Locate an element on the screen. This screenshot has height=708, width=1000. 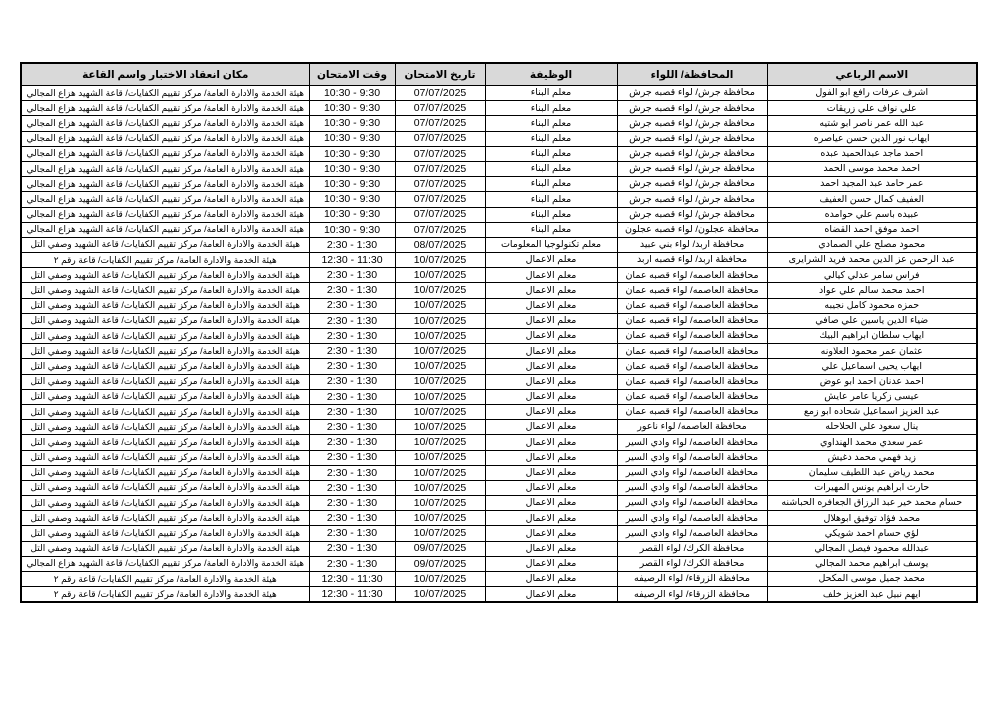
name-cell: محمد فؤاد توفيق ابوهلال is located at coordinates (872, 518).